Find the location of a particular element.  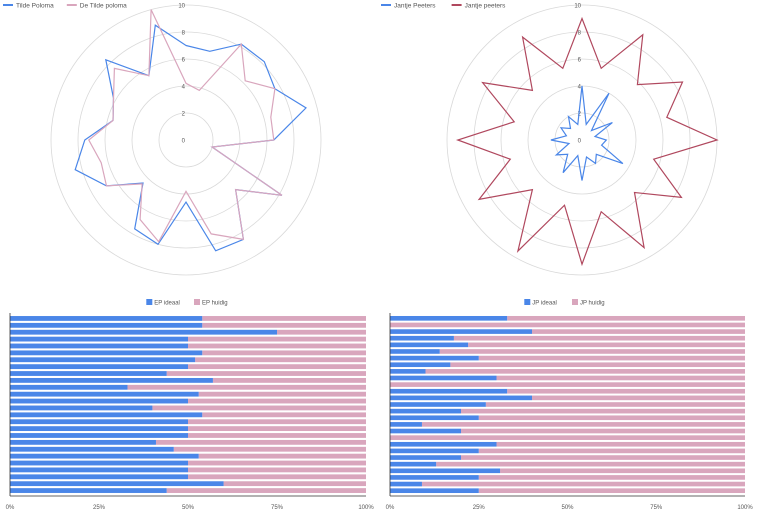

legend-label: De Tilde poloma is located at coordinates (103, 6).